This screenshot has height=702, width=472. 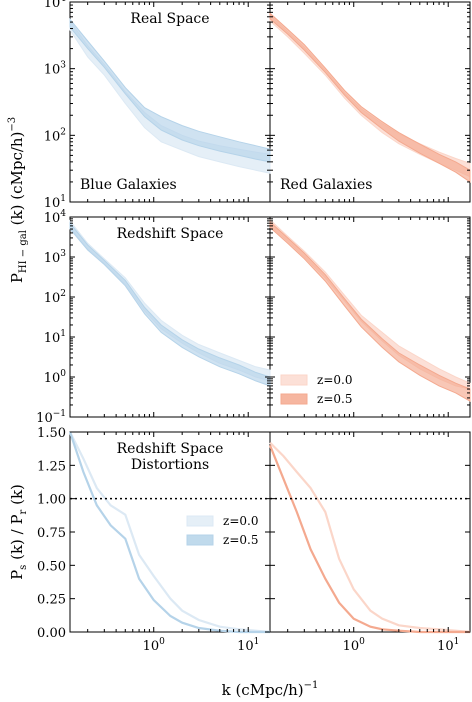 What do you see at coordinates (222, 530) in the screenshot?
I see `legend-rsd-blue: z=0.0 z=0.5` at bounding box center [222, 530].